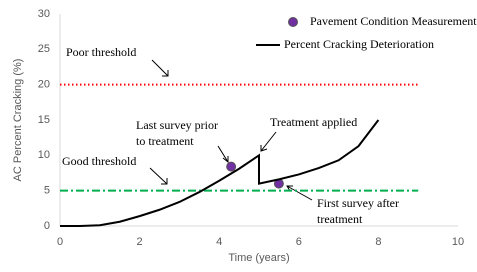 This screenshot has height=272, width=477. I want to click on x-tick-label: 0, so click(60, 242).